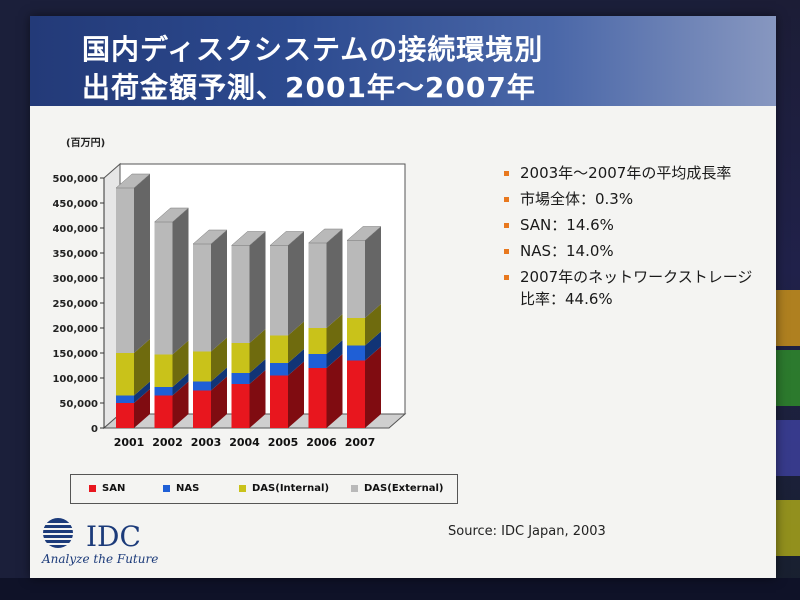  What do you see at coordinates (92, 488) in the screenshot?
I see `legend-swatch-san` at bounding box center [92, 488].